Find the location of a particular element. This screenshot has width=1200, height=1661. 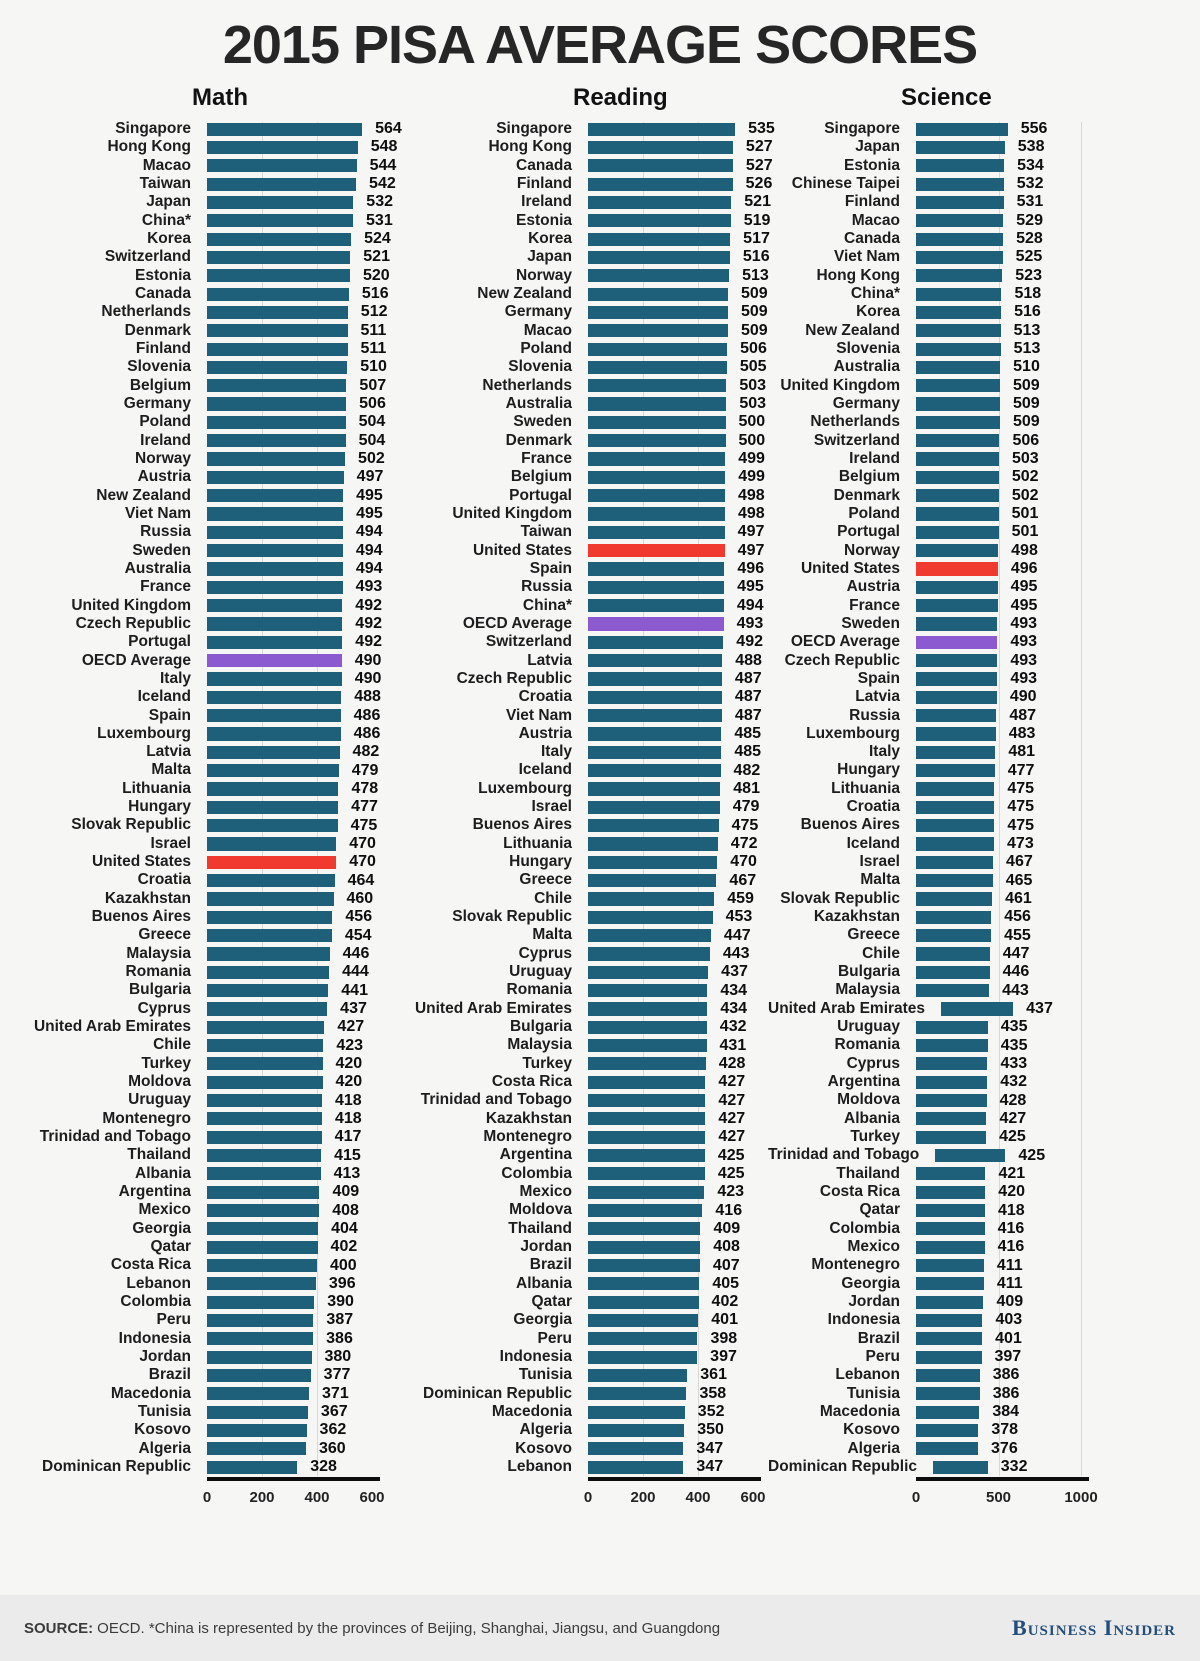

bar-row: Estonia 519 is located at coordinates (580, 221).